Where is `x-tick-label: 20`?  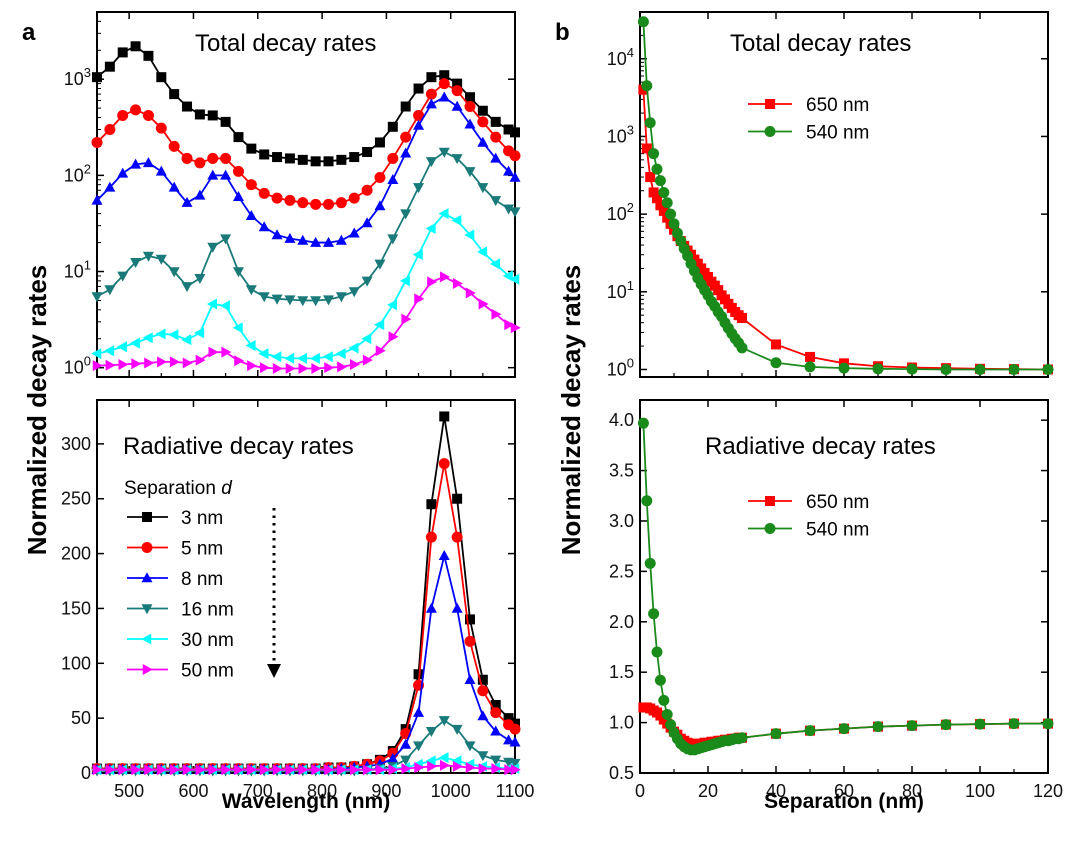 x-tick-label: 20 is located at coordinates (708, 791).